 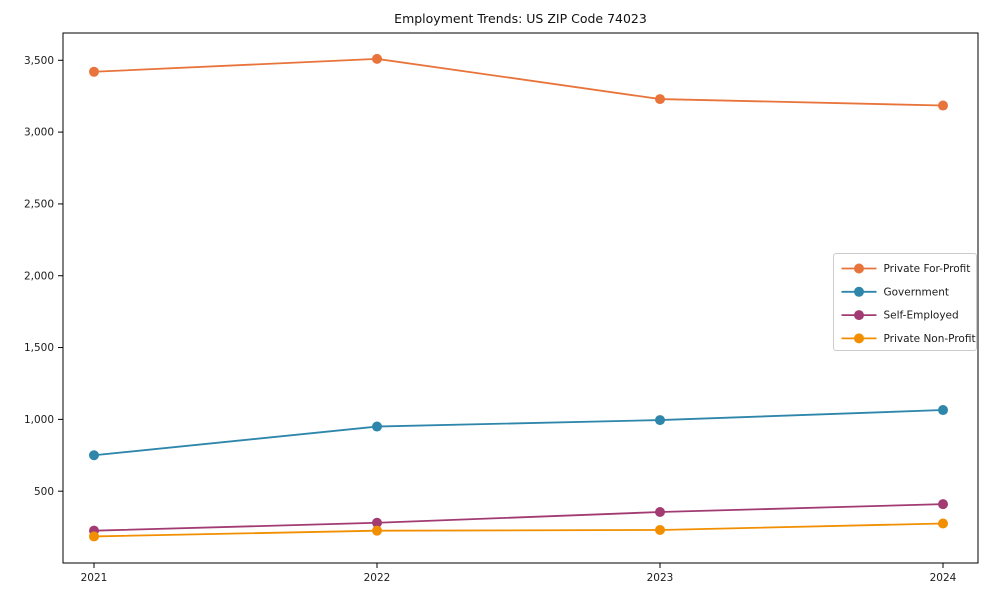 What do you see at coordinates (859, 268) in the screenshot?
I see `legend-marker-private-for-profit` at bounding box center [859, 268].